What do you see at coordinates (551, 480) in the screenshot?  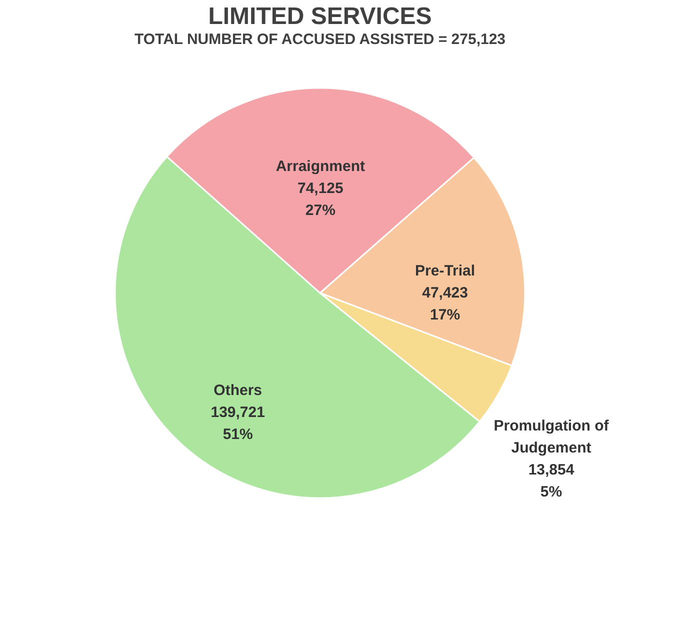 I see `data-label: 13,854 5%` at bounding box center [551, 480].